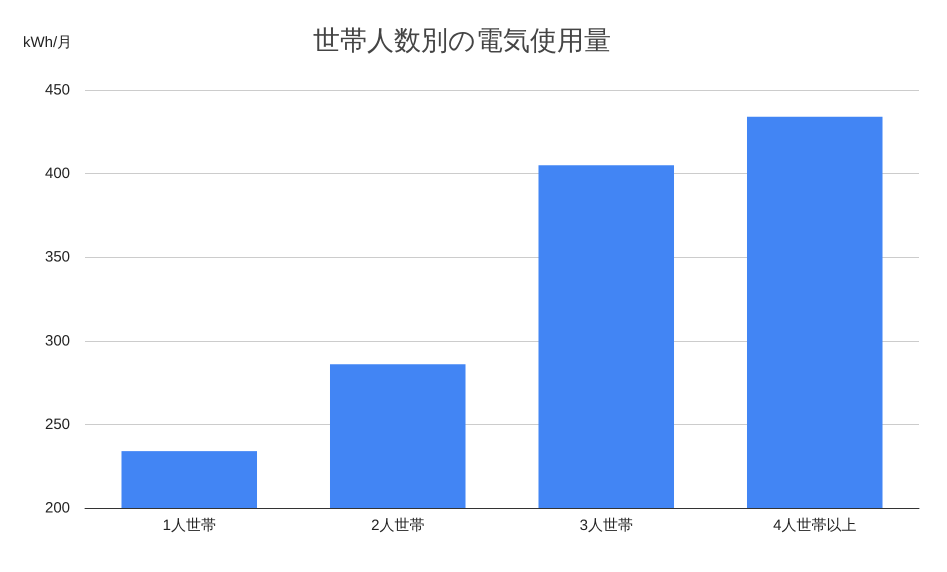 The height and width of the screenshot is (572, 947). Describe the element at coordinates (57, 424) in the screenshot. I see `y-tick-label: 250` at that location.